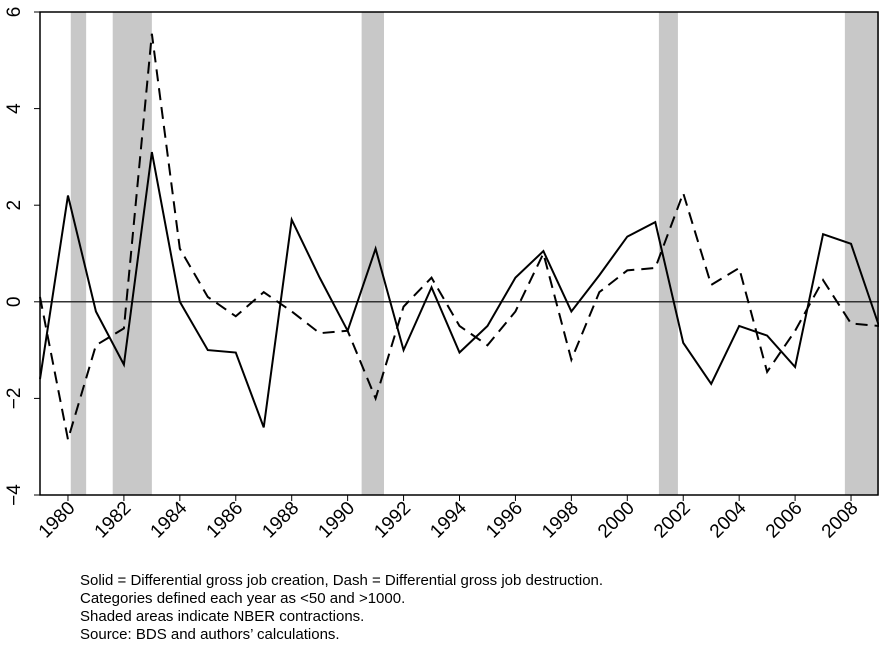 This screenshot has width=879, height=658. I want to click on x-tick-label: 1988, so click(280, 520).